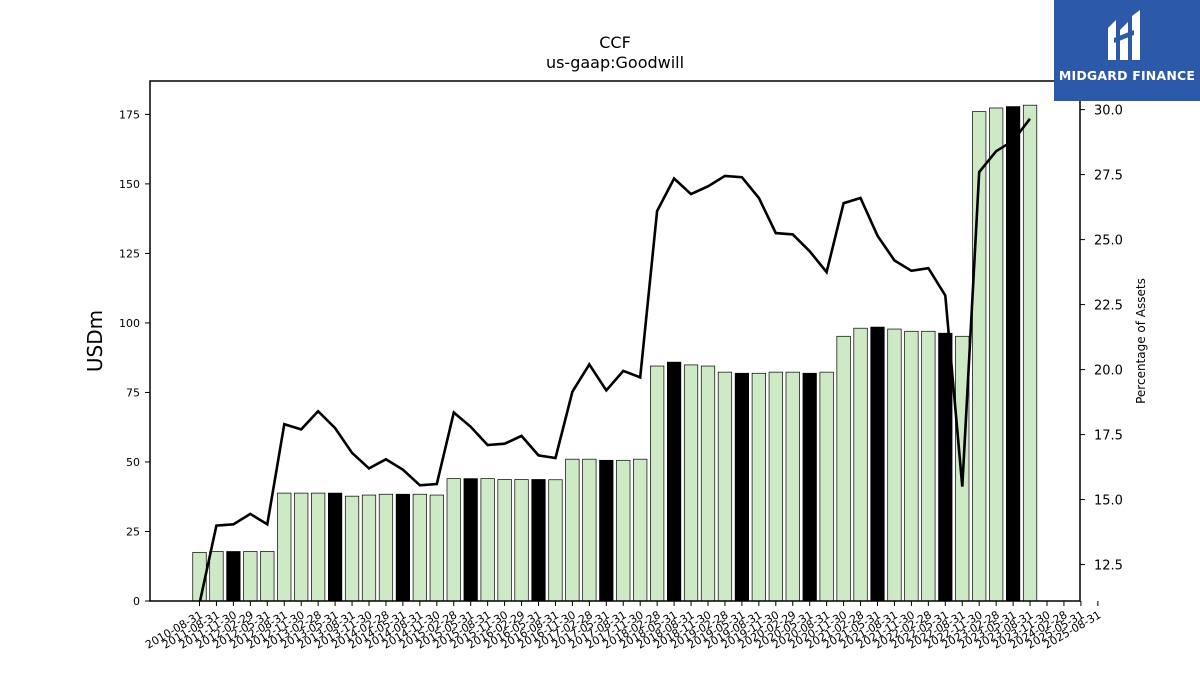  I want to click on y2-tick-label: 15.0, so click(1108, 501).